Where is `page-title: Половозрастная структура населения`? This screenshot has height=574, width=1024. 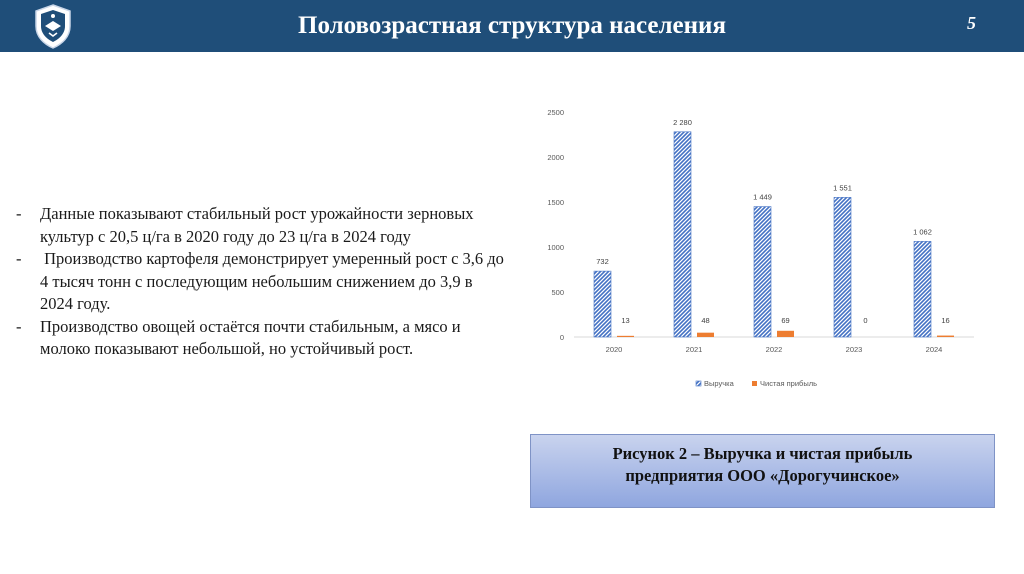
page-title: Половозрастная структура населения is located at coordinates (512, 25).